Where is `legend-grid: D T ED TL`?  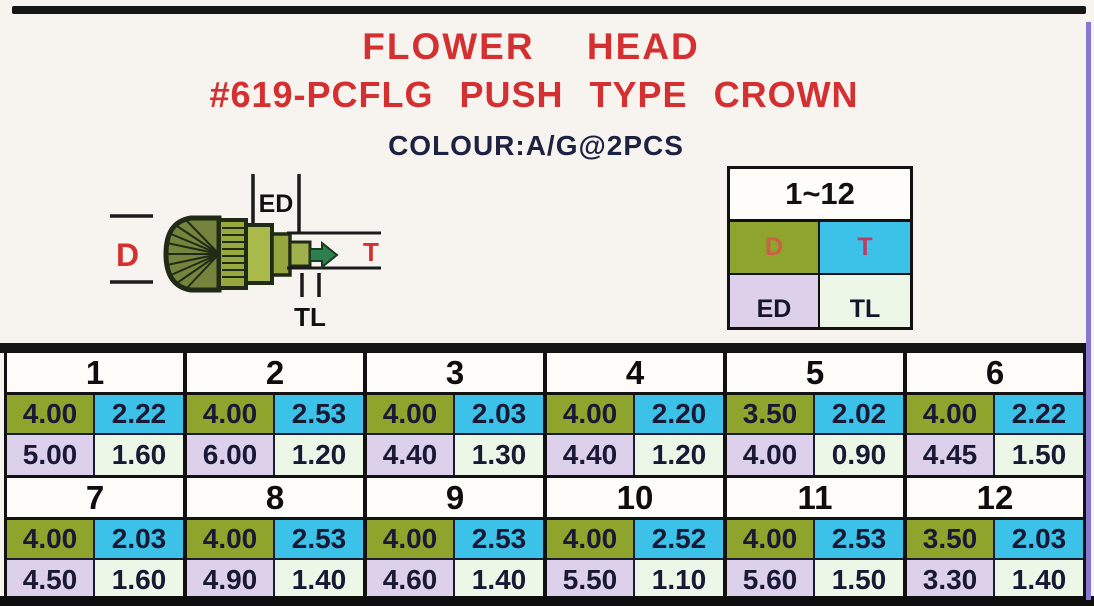 legend-grid: D T ED TL is located at coordinates (820, 274).